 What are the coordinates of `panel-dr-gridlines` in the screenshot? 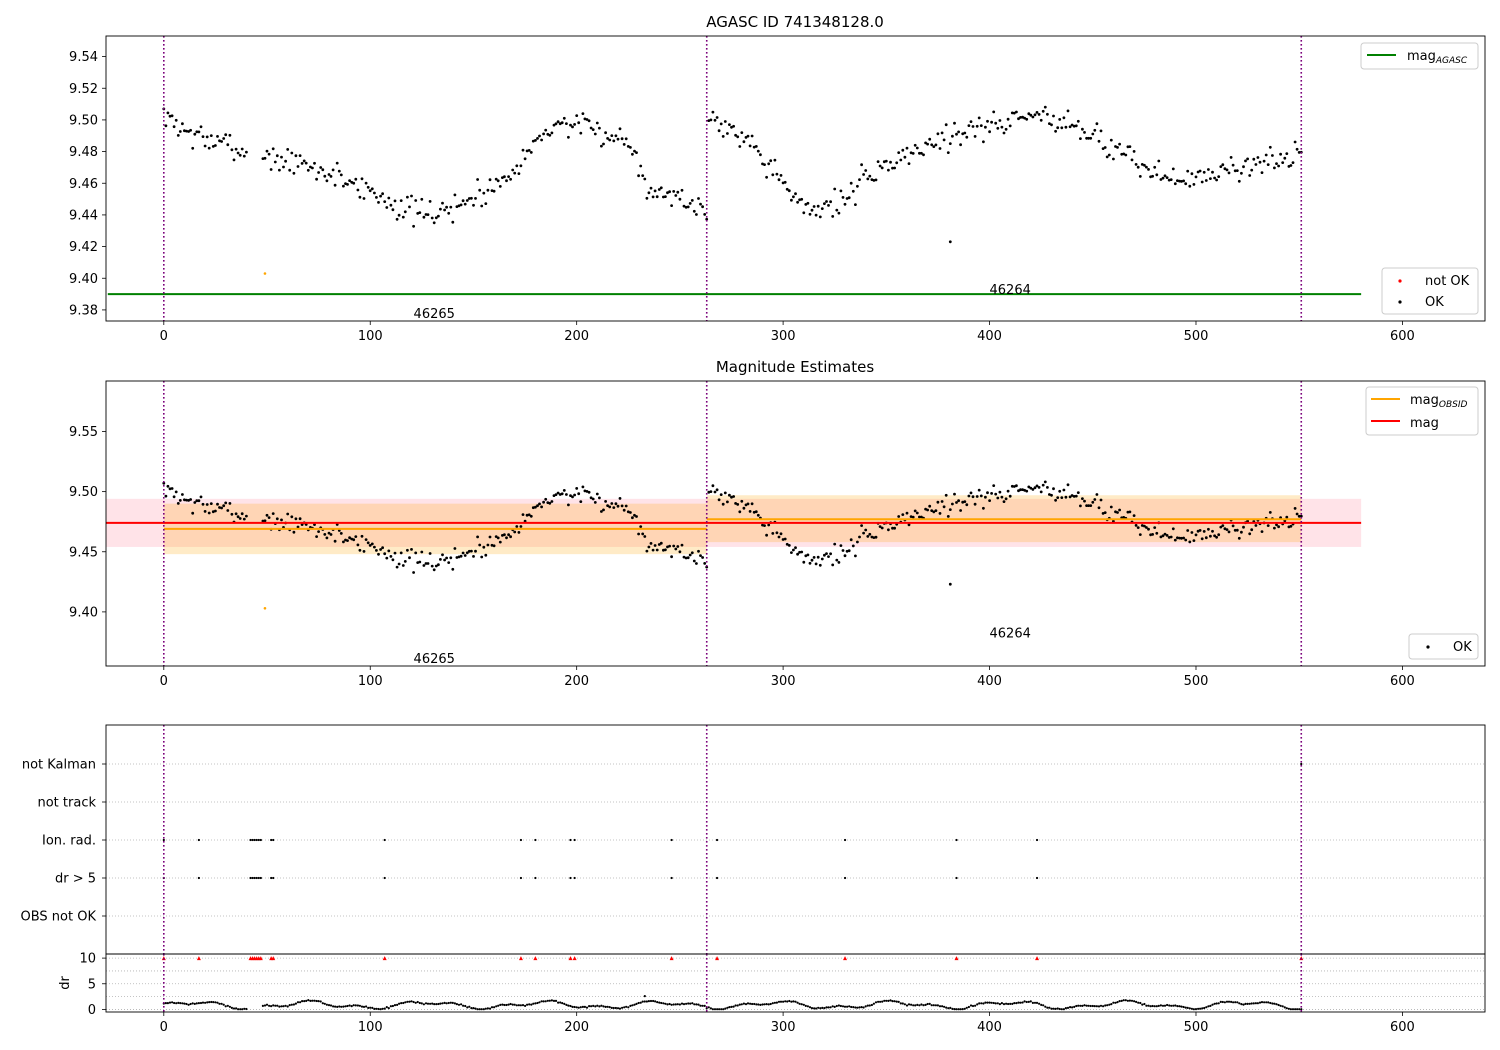 It's located at (795, 983).